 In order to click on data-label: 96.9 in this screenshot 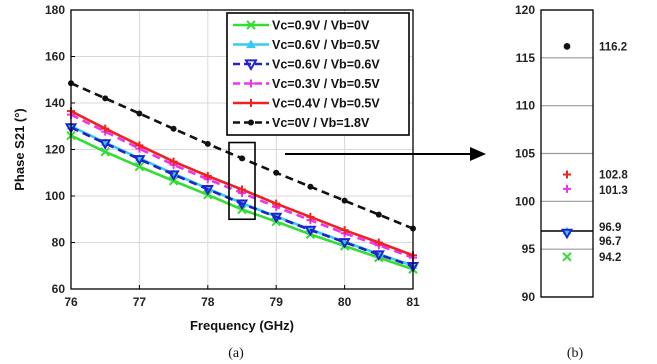, I will do `click(610, 228)`.